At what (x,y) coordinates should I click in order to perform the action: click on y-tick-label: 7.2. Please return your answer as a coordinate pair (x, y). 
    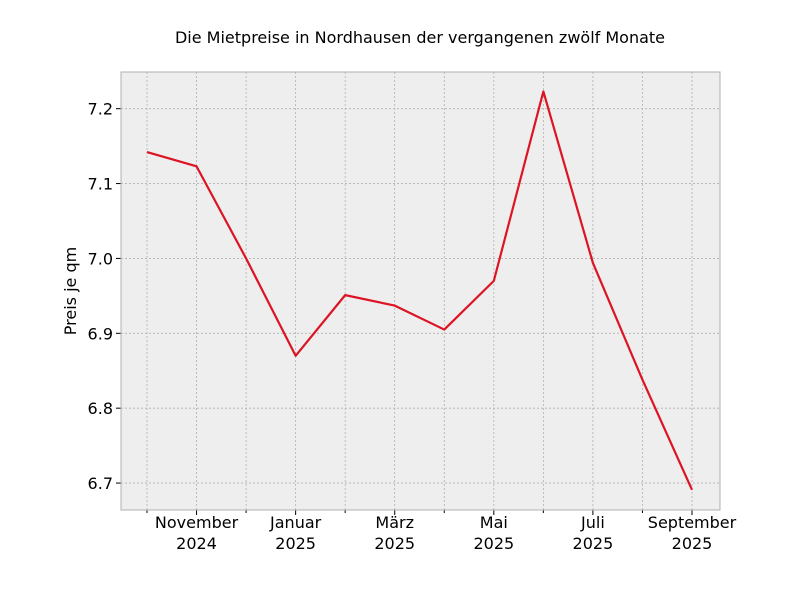
    Looking at the image, I should click on (100, 109).